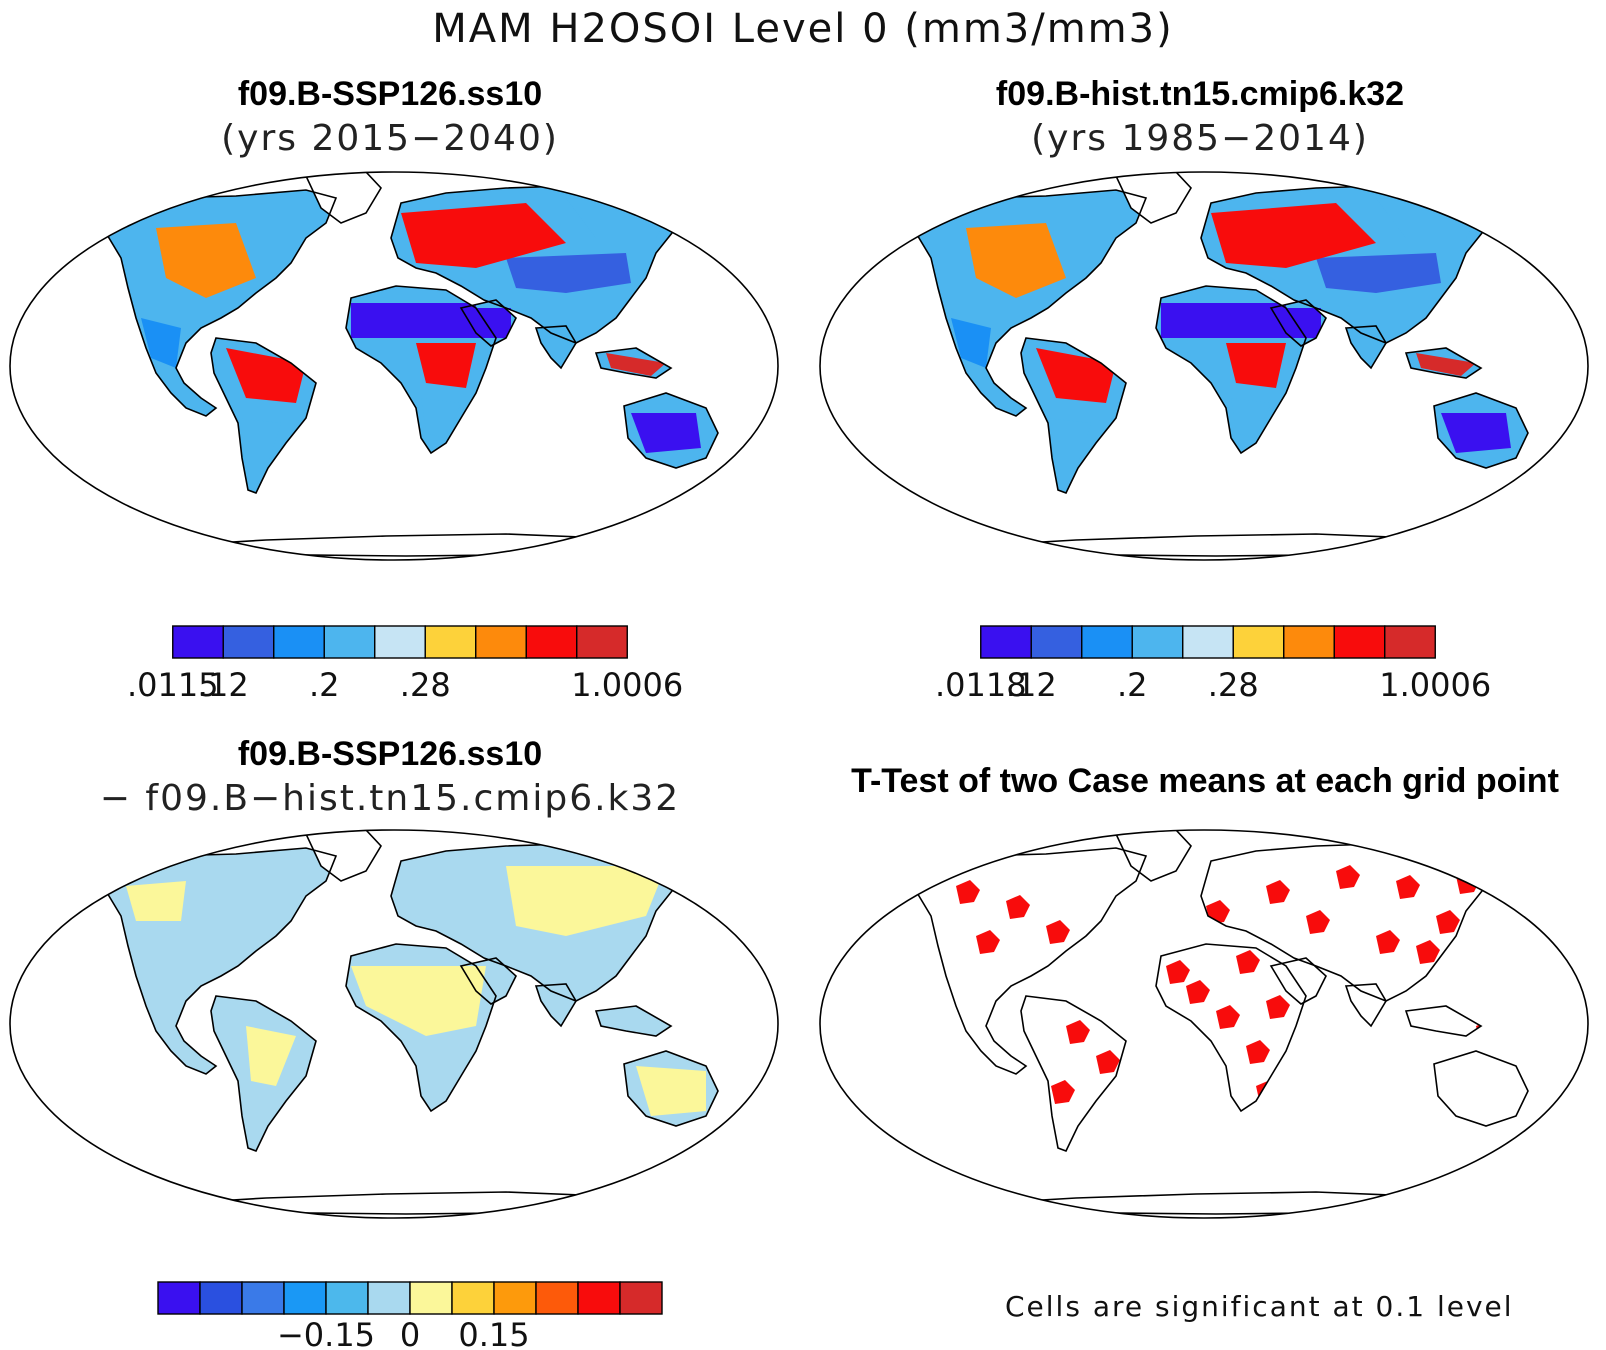  What do you see at coordinates (1213, 664) in the screenshot?
I see `colorbar-top-right: .0118.12 .2 .28 1.0006` at bounding box center [1213, 664].